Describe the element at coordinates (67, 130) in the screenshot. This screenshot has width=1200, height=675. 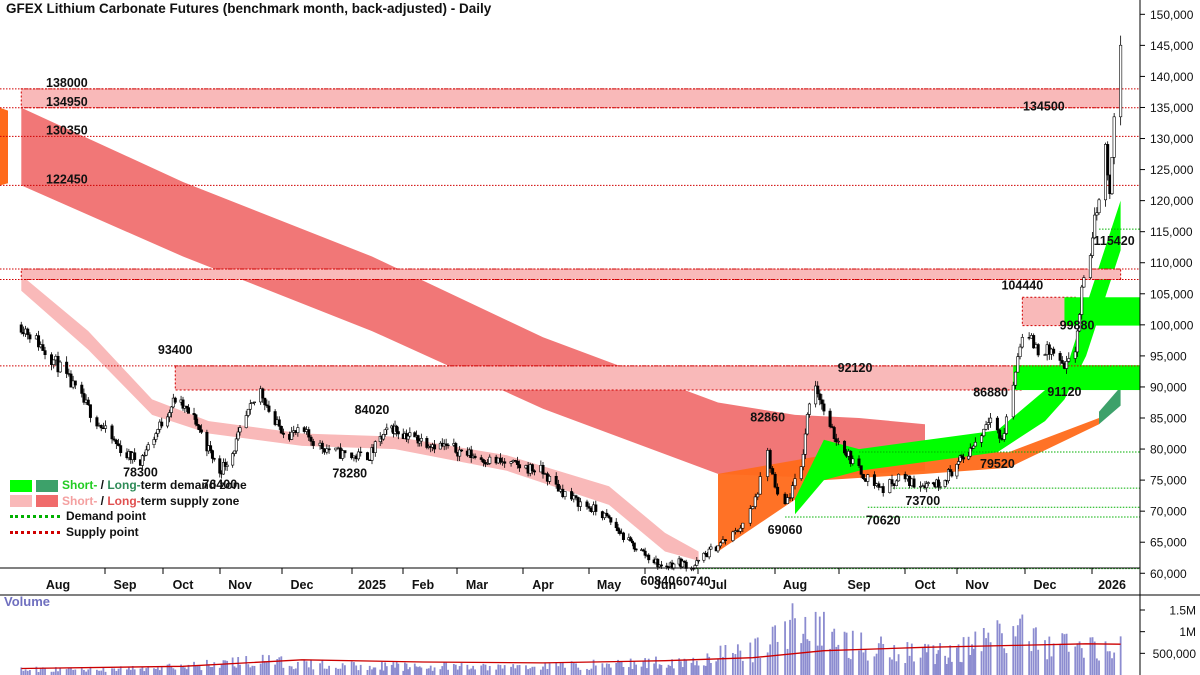
I see `price-label: 130350` at that location.